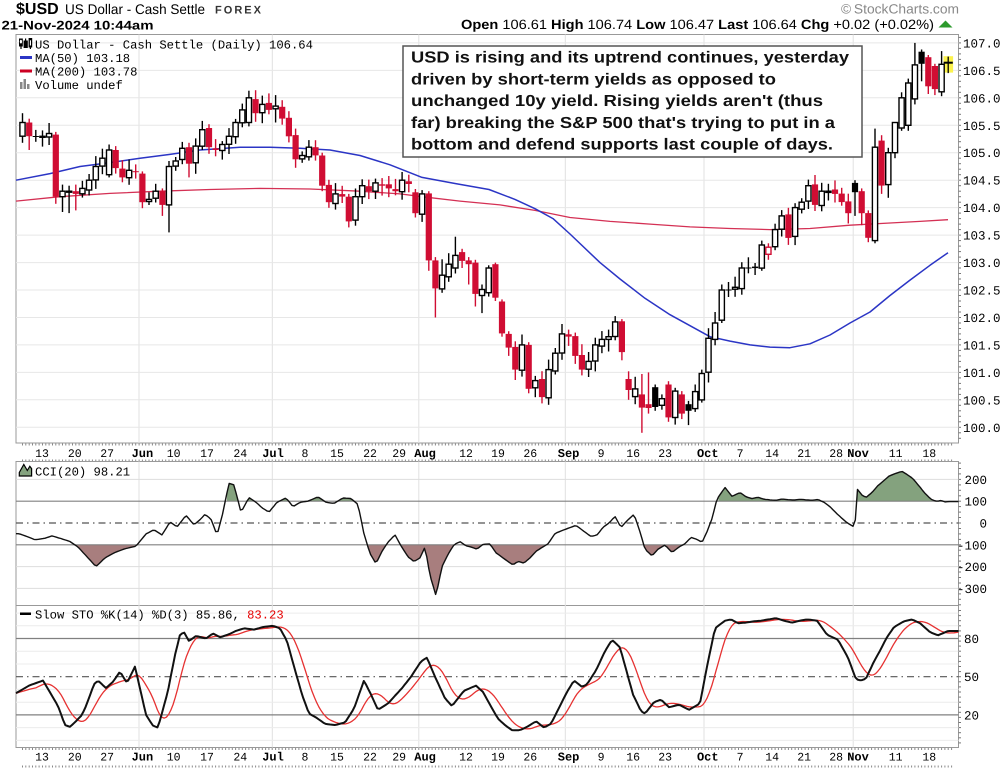  Describe the element at coordinates (82, 59) in the screenshot. I see `svg-text: MA(50) 103.18` at that location.